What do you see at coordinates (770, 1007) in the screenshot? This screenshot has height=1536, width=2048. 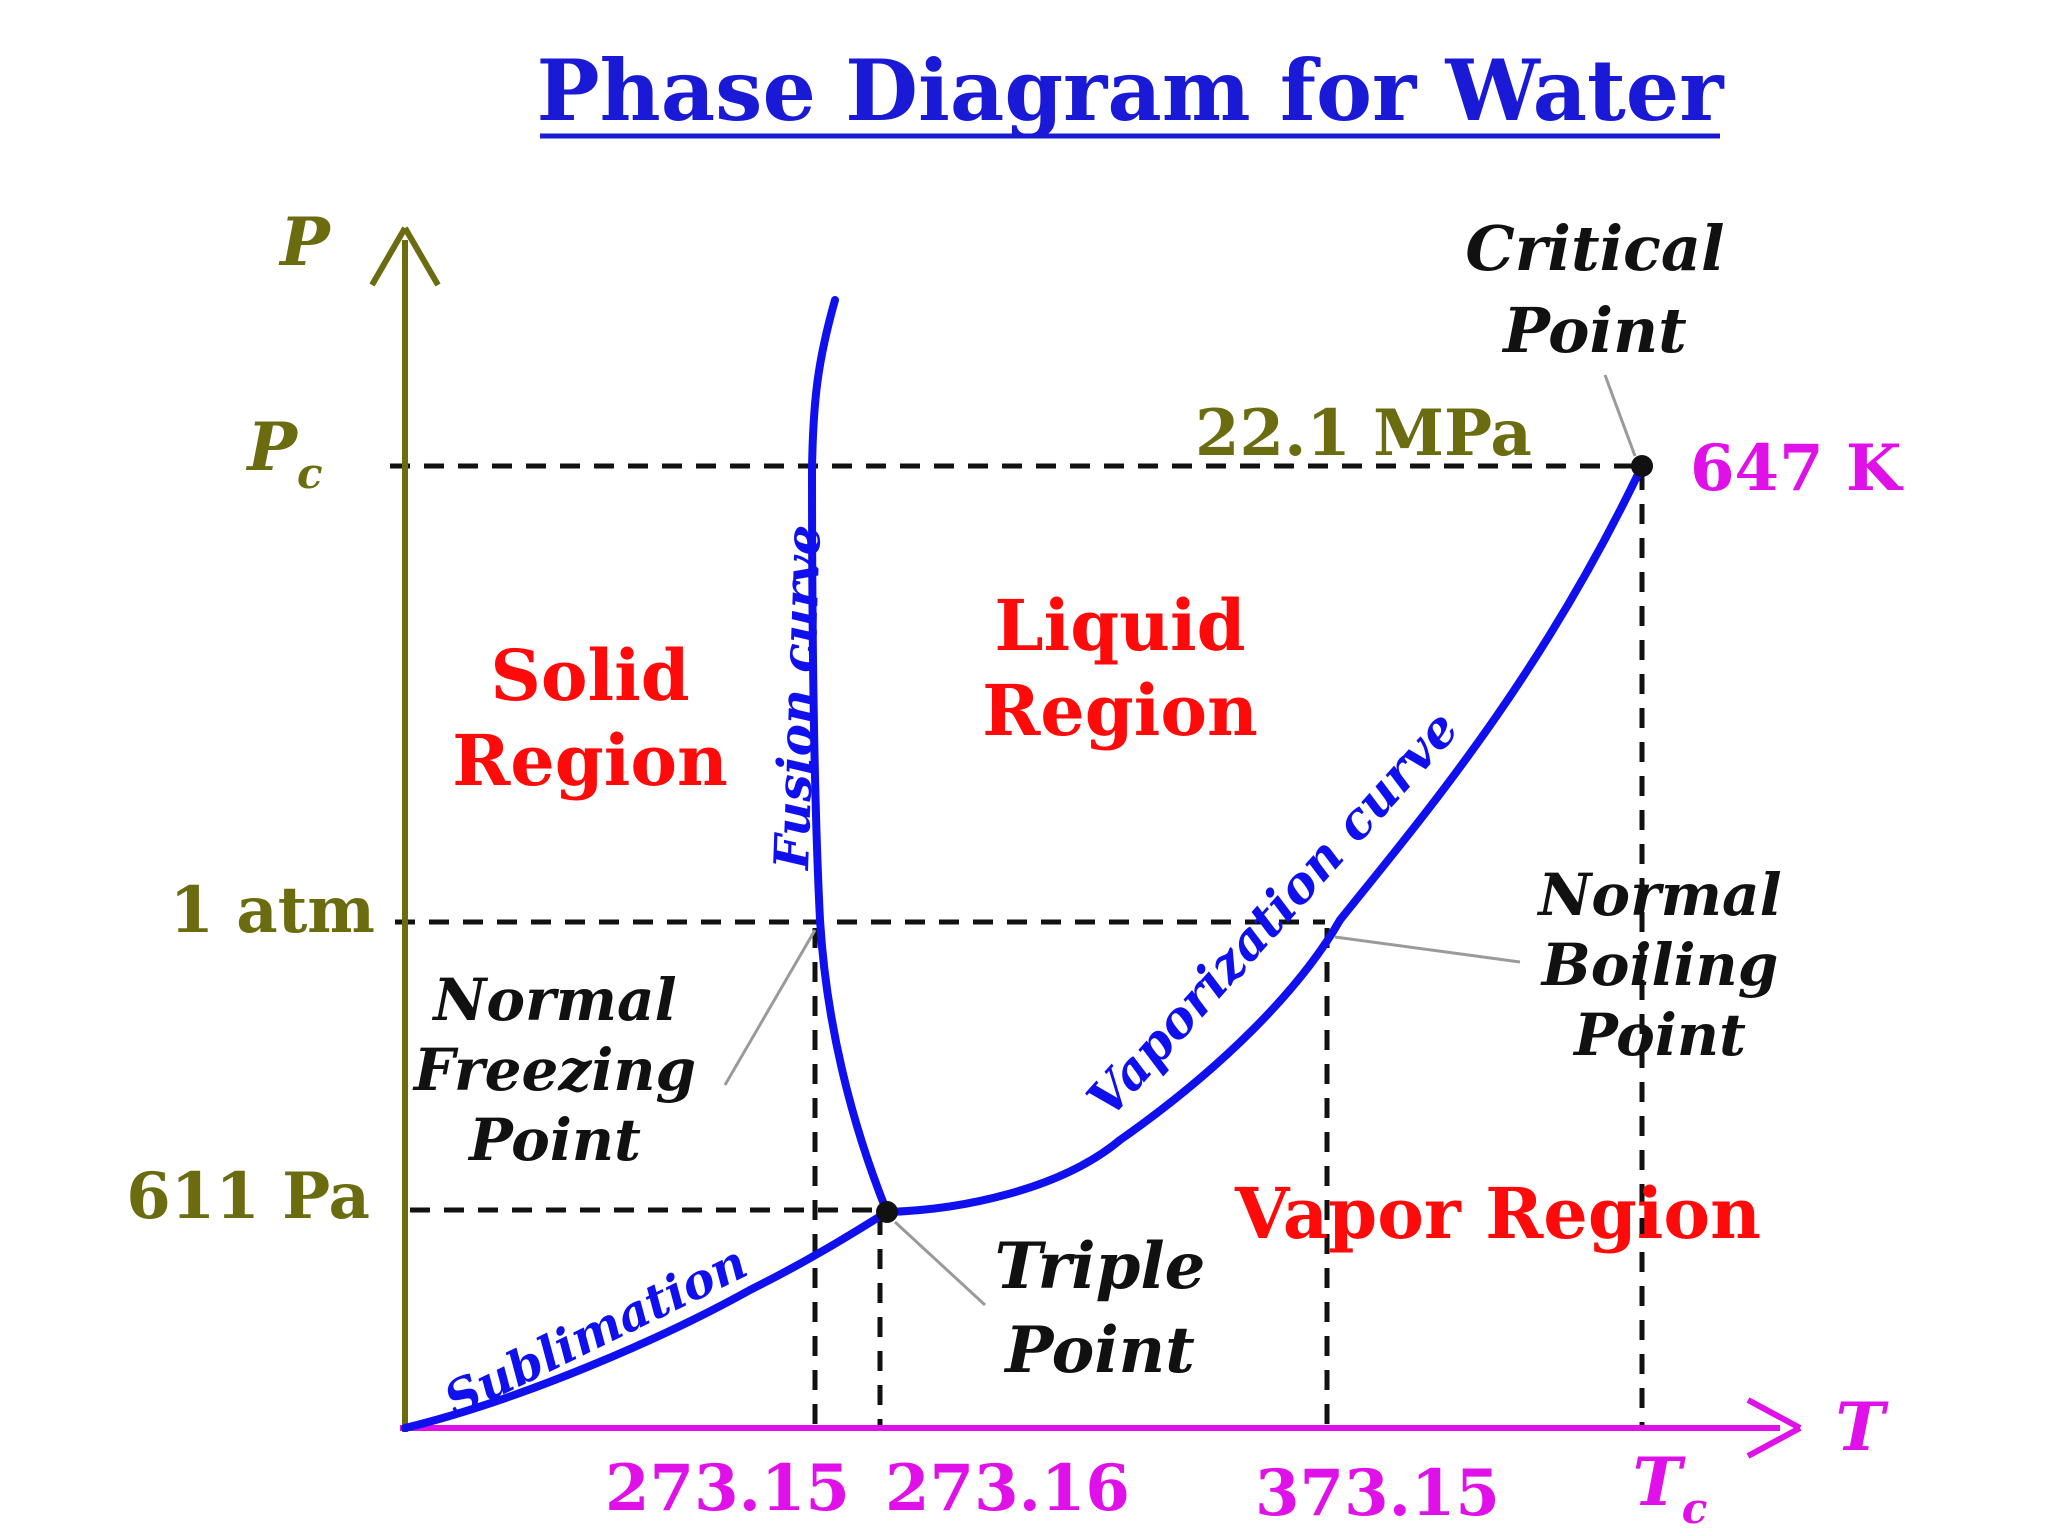 I see `freezing-leader` at bounding box center [770, 1007].